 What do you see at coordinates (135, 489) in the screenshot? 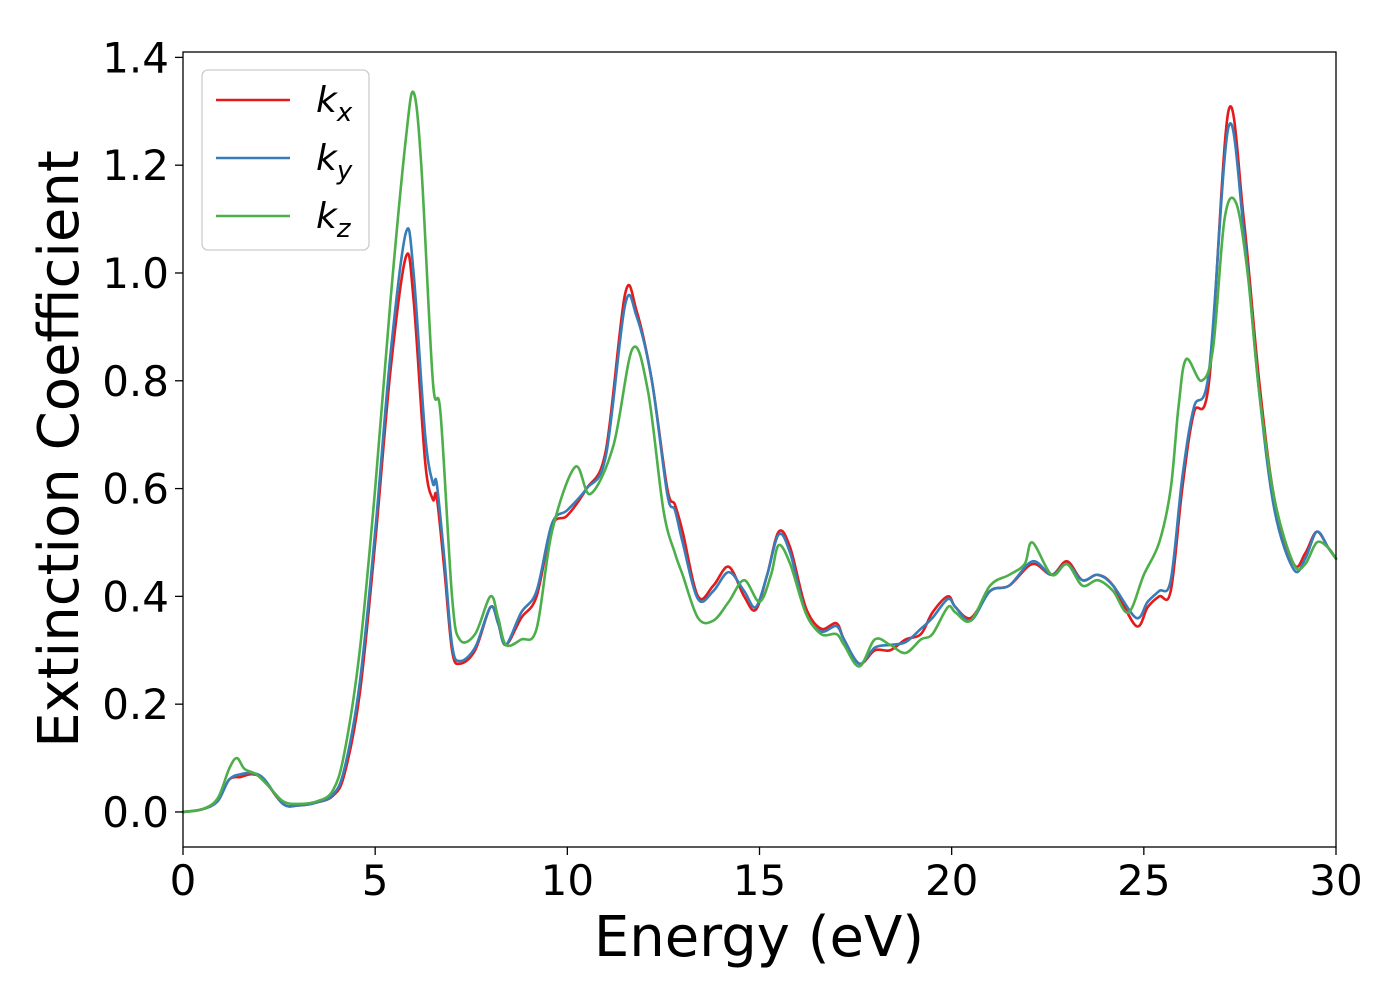
I see `y-tick-label: 0.6` at bounding box center [135, 489].